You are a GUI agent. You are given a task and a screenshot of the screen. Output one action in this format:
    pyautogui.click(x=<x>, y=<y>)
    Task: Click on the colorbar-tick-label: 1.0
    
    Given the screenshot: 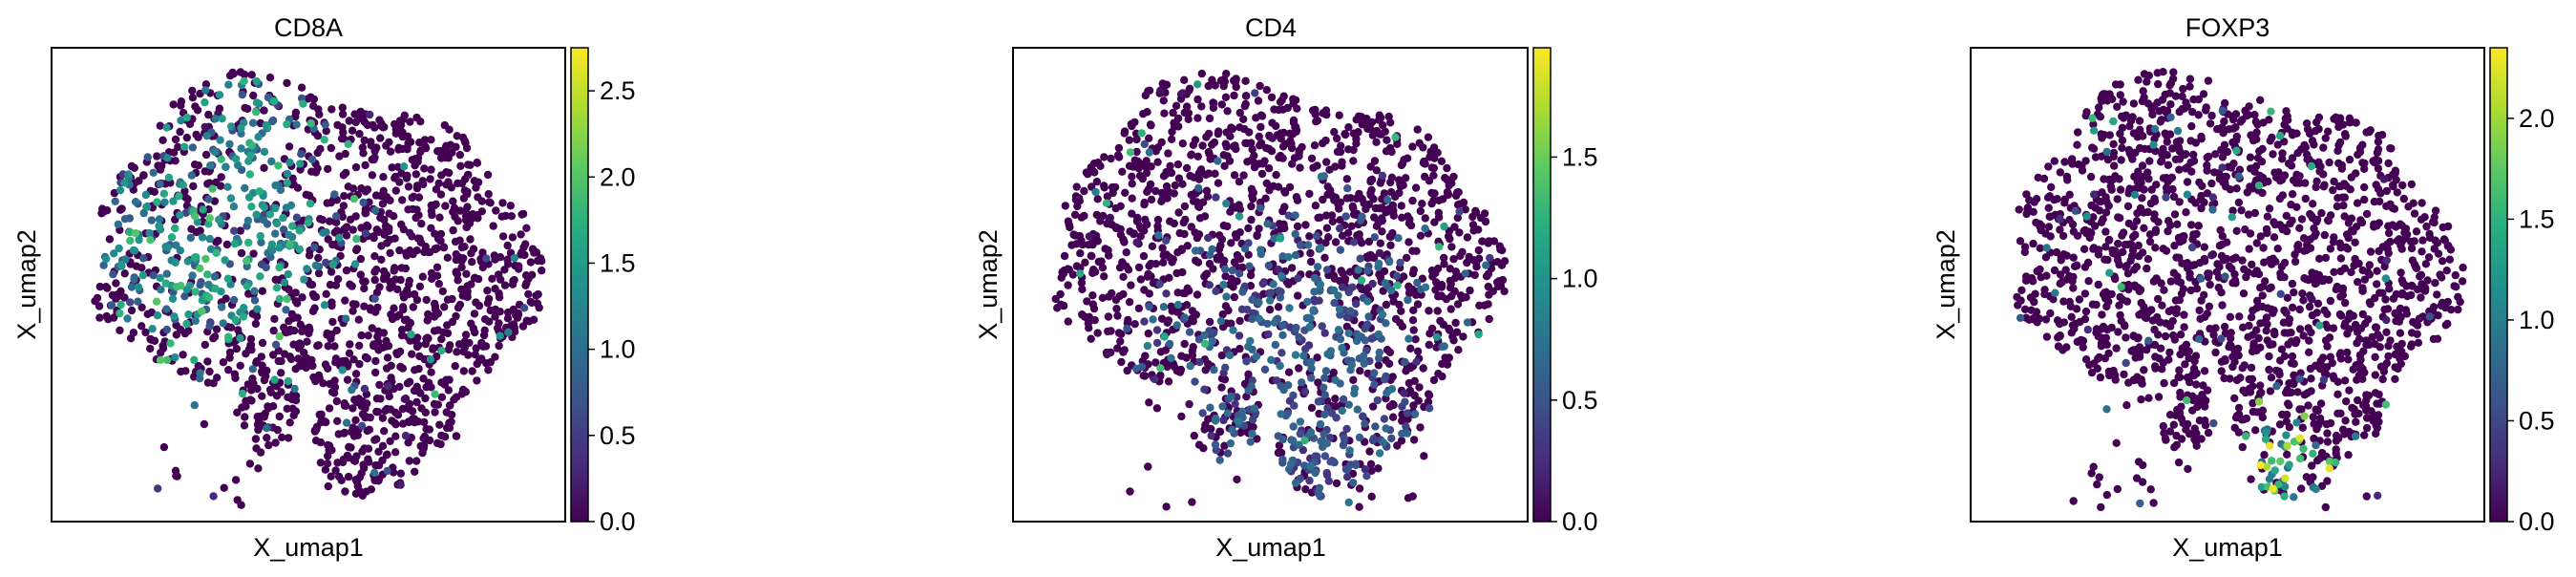 What is the action you would take?
    pyautogui.click(x=618, y=350)
    